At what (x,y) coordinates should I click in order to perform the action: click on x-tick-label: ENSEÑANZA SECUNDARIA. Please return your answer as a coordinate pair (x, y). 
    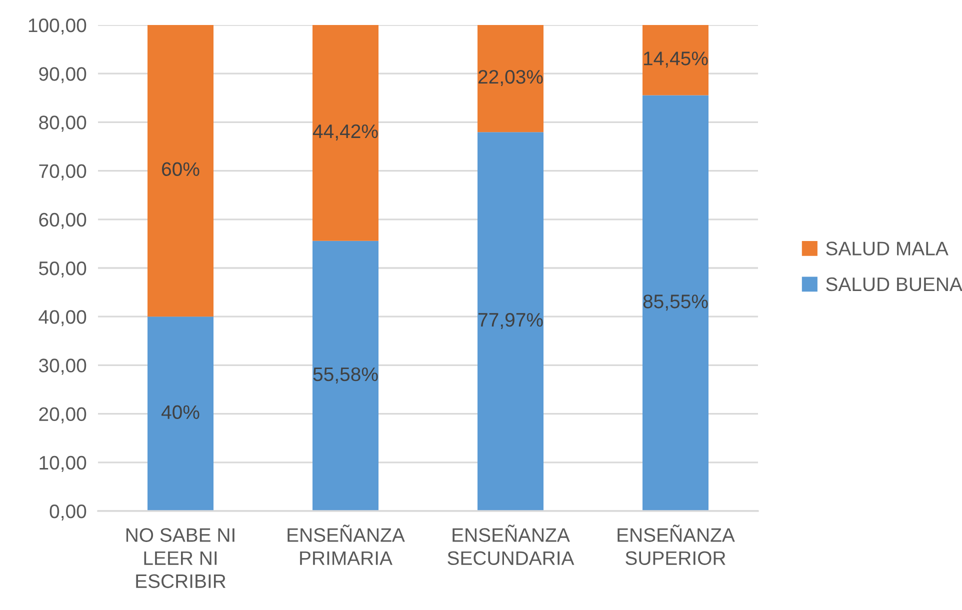
    Looking at the image, I should click on (511, 545).